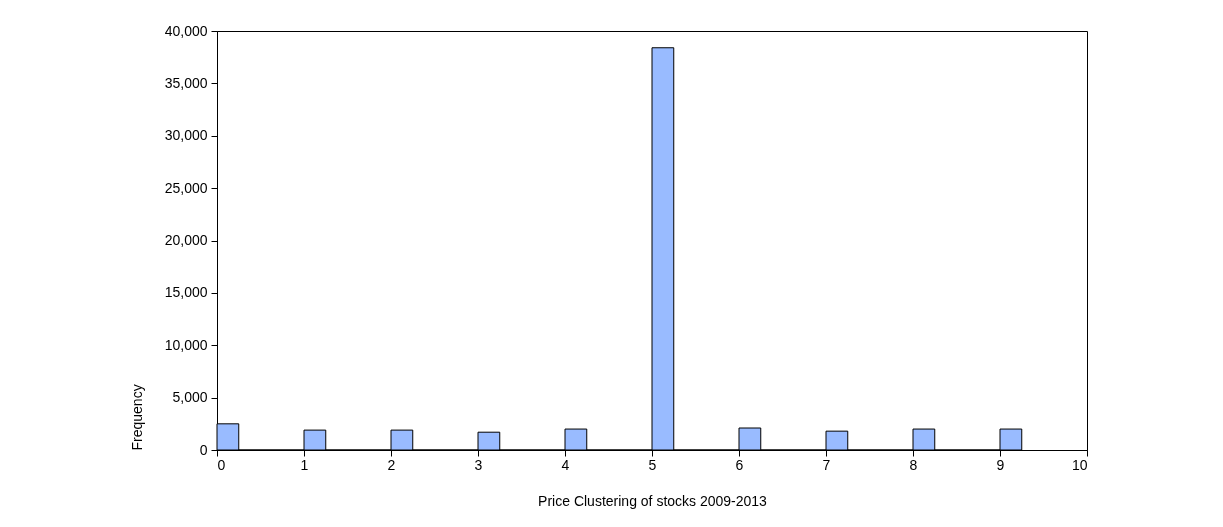  Describe the element at coordinates (186, 240) in the screenshot. I see `y-tick-label: 20,000` at that location.